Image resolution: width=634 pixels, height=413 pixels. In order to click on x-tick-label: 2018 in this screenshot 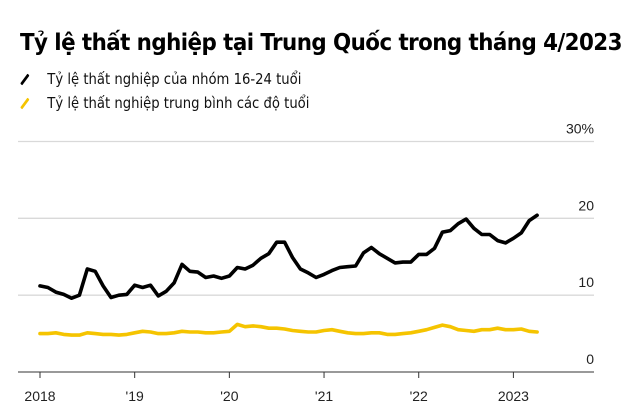, I will do `click(39, 396)`.